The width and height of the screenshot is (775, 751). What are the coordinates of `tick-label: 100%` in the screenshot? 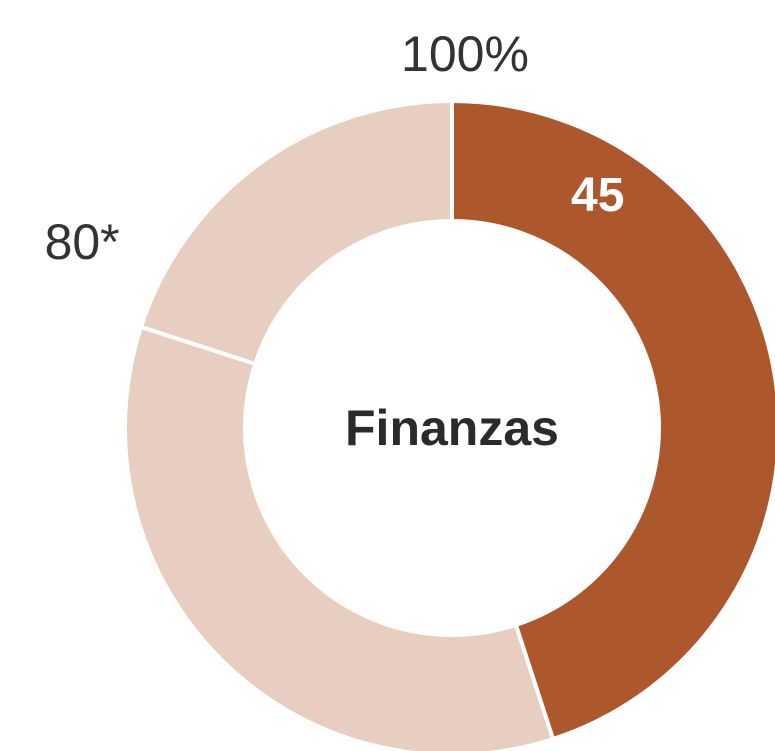 It's located at (465, 54).